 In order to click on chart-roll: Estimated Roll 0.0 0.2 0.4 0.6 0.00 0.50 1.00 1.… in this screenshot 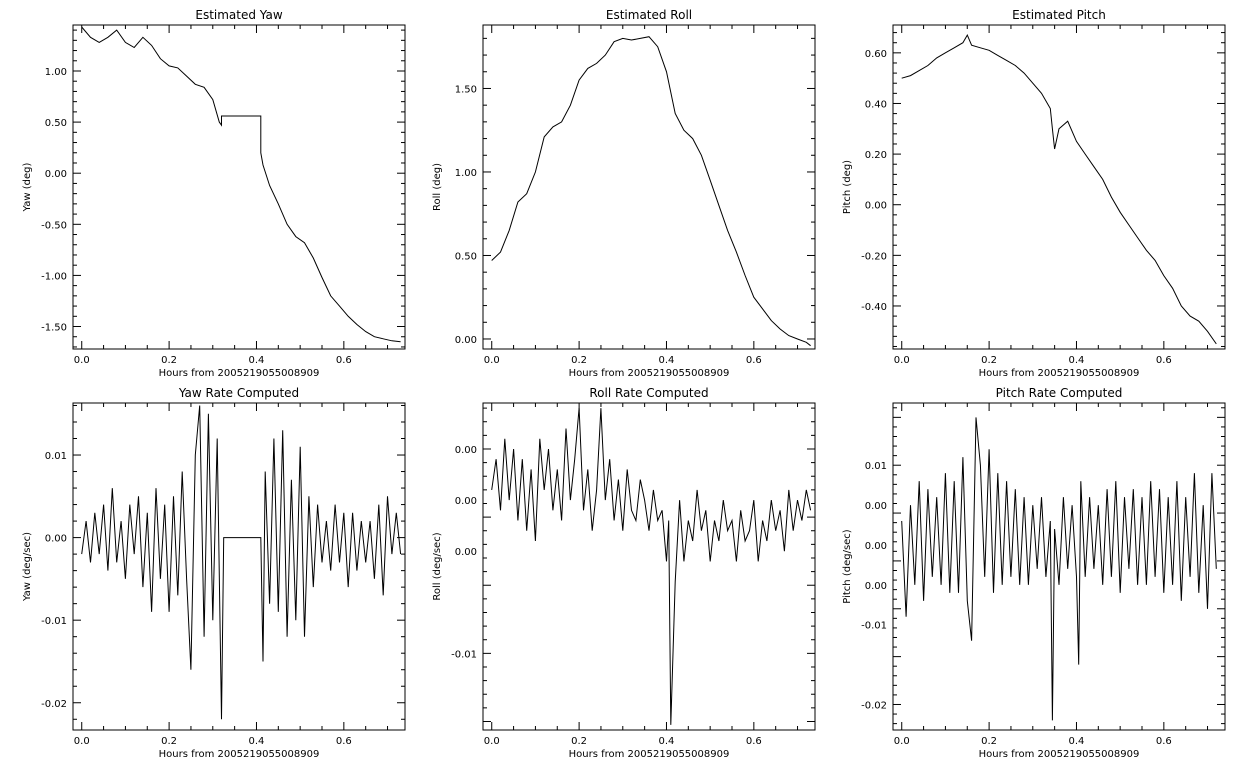, I will do `click(624, 193)`.